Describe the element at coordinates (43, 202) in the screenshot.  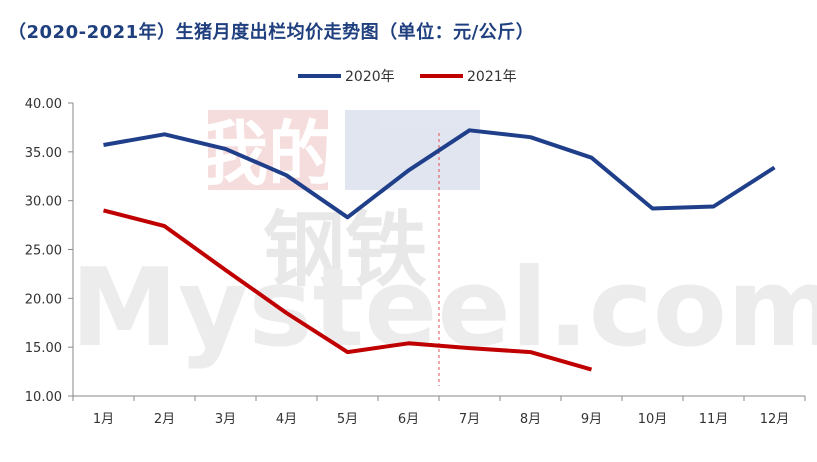
I see `y-tick-label: 30.00` at that location.